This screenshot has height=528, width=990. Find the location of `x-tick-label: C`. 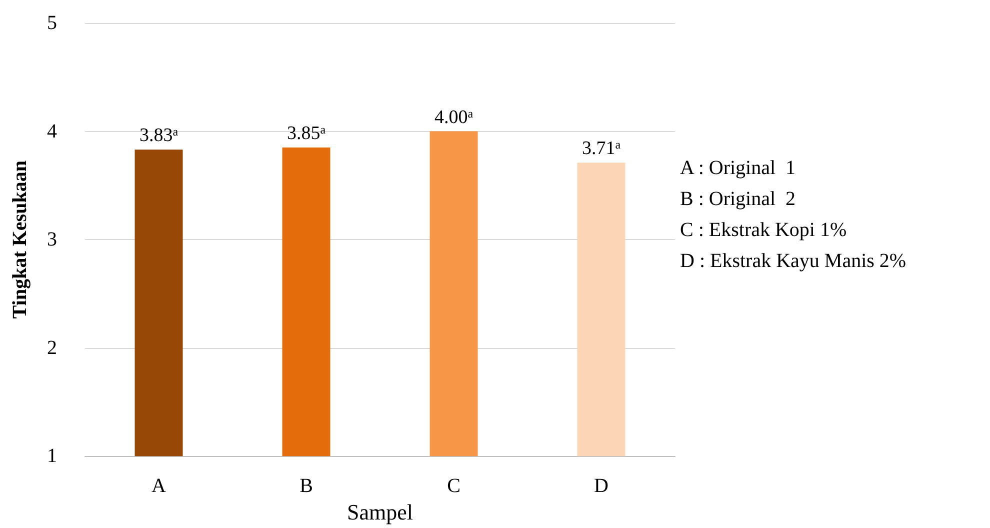

x-tick-label: C is located at coordinates (453, 486).